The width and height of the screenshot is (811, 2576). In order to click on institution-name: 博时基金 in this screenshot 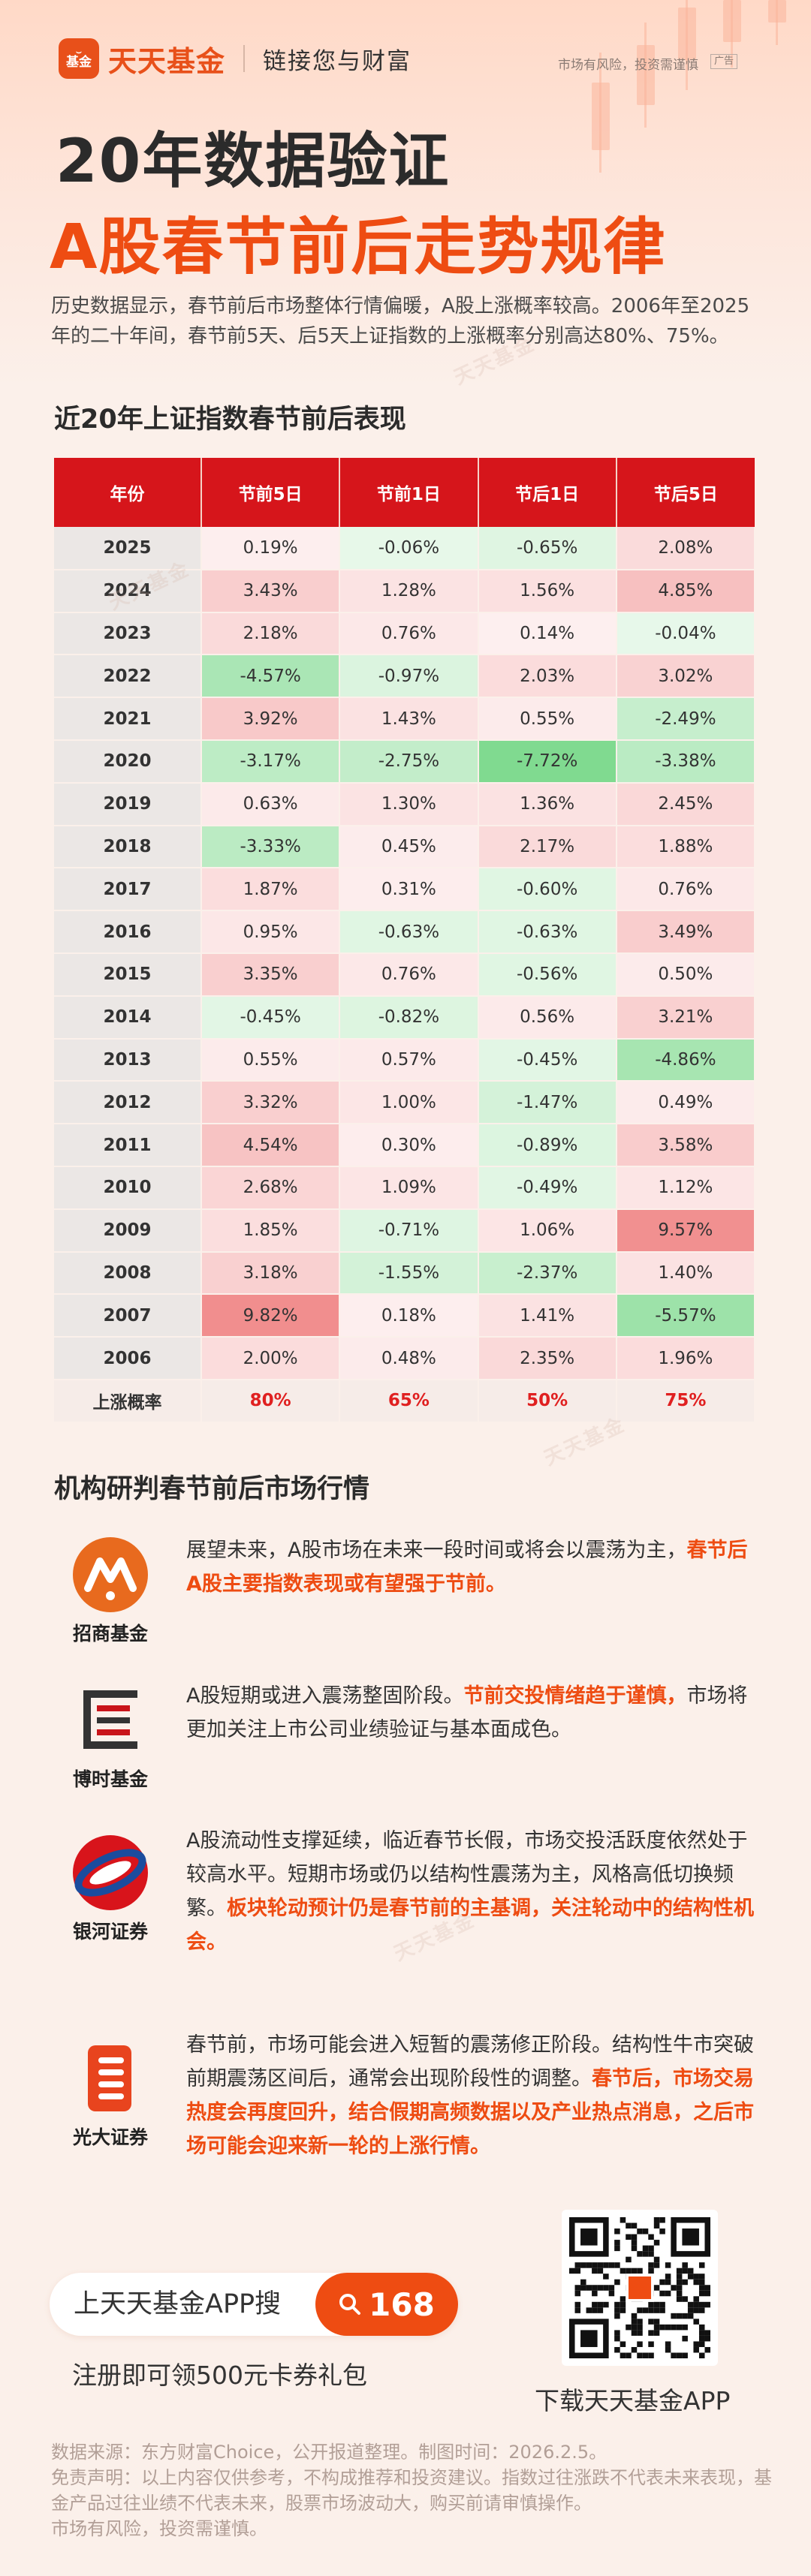, I will do `click(110, 1779)`.